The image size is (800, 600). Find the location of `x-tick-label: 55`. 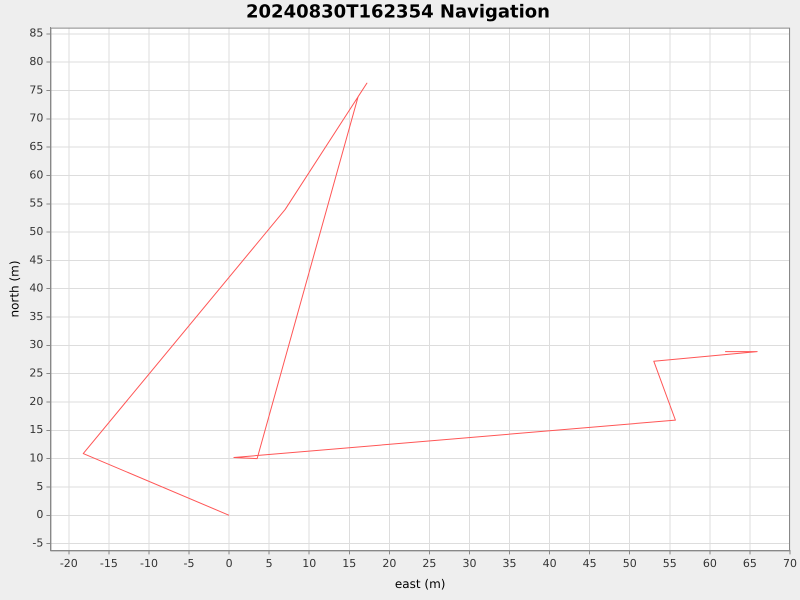

x-tick-label: 55 is located at coordinates (669, 563).